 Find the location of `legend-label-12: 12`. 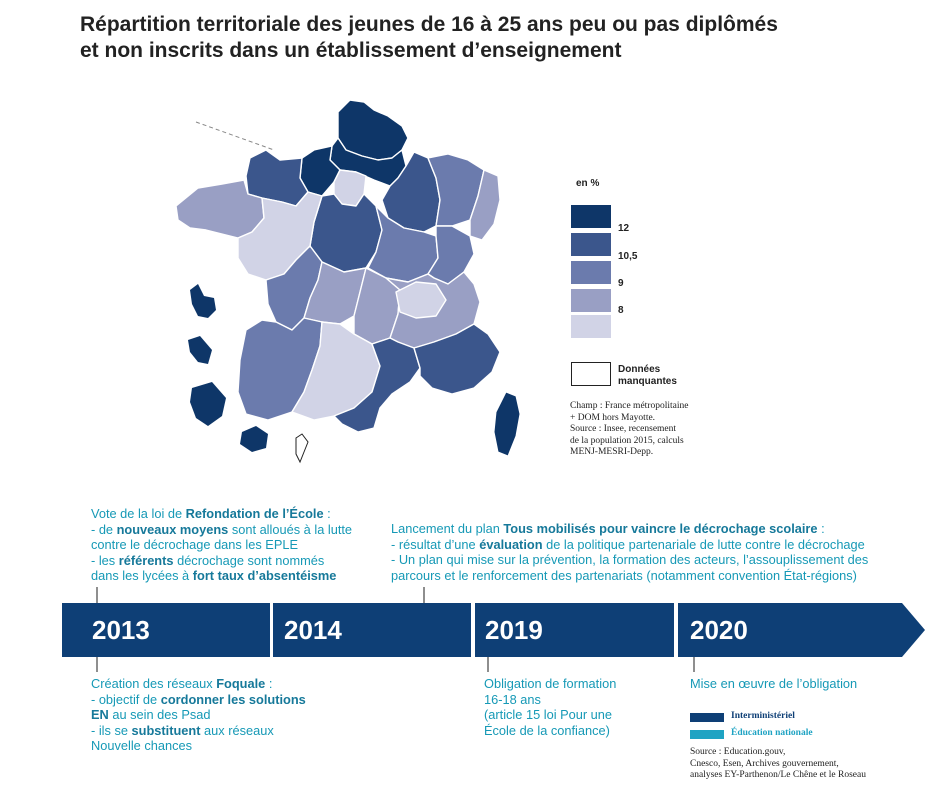

legend-label-12: 12 is located at coordinates (624, 228).